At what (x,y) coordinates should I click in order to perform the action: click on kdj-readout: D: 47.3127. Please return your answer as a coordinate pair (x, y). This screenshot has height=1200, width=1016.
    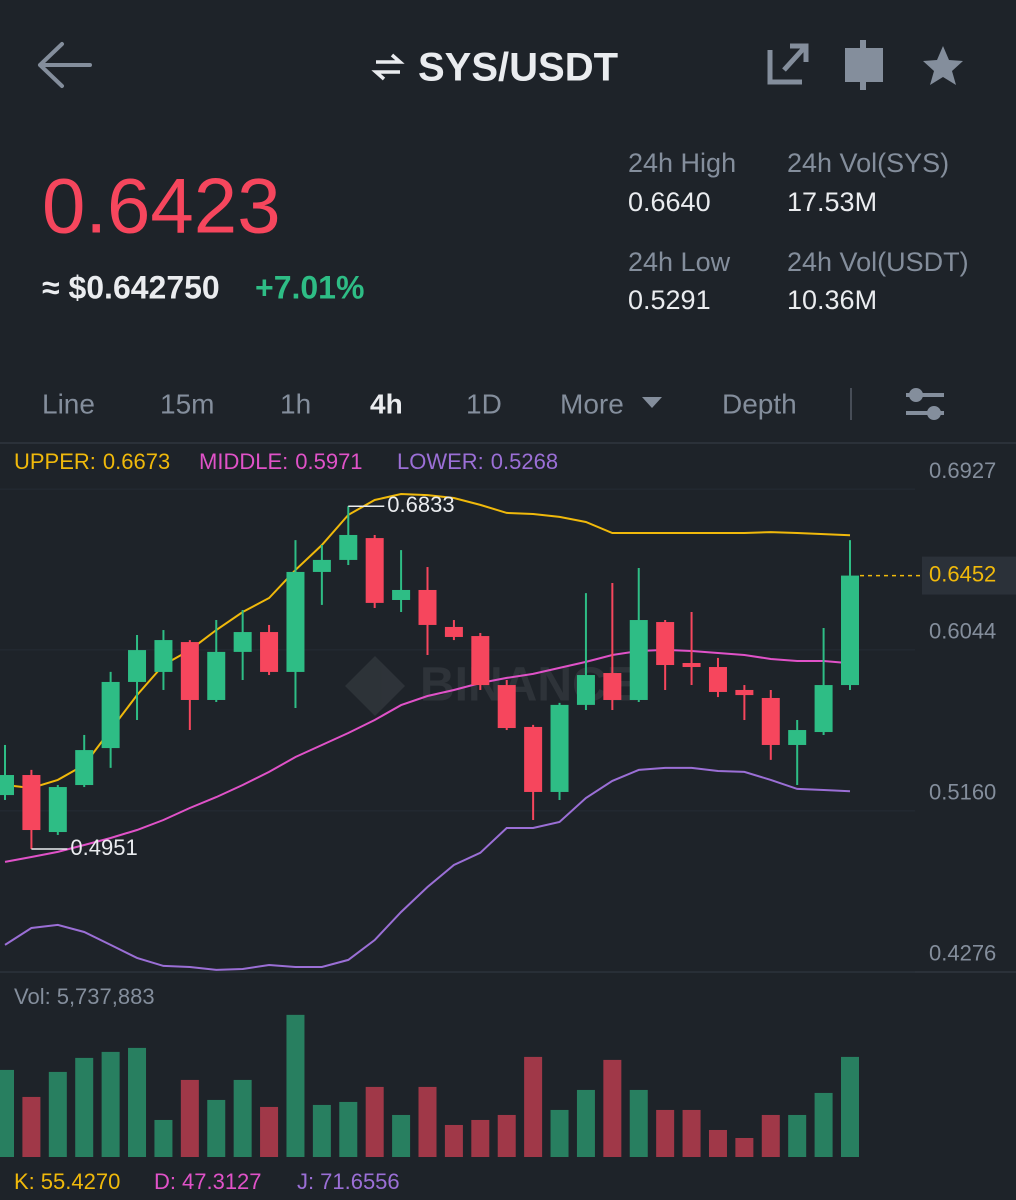
    Looking at the image, I should click on (208, 1181).